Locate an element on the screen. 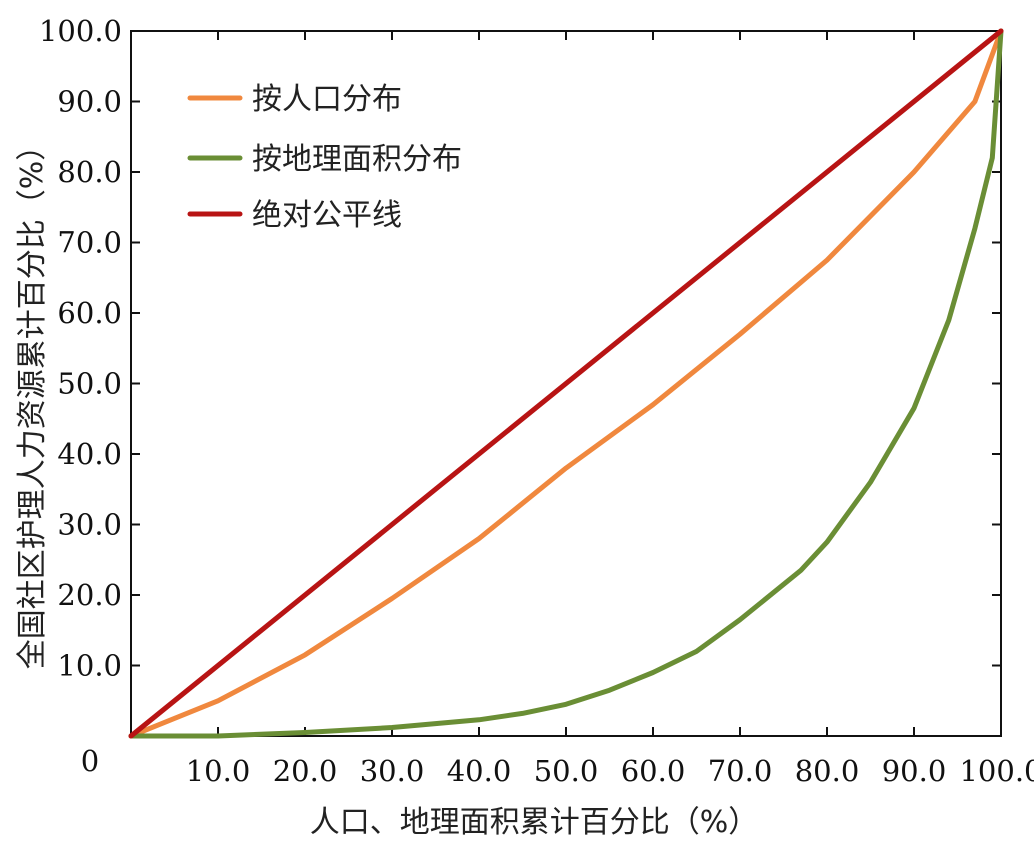 The width and height of the screenshot is (1034, 844). legend-label: 按人口分布 is located at coordinates (327, 99).